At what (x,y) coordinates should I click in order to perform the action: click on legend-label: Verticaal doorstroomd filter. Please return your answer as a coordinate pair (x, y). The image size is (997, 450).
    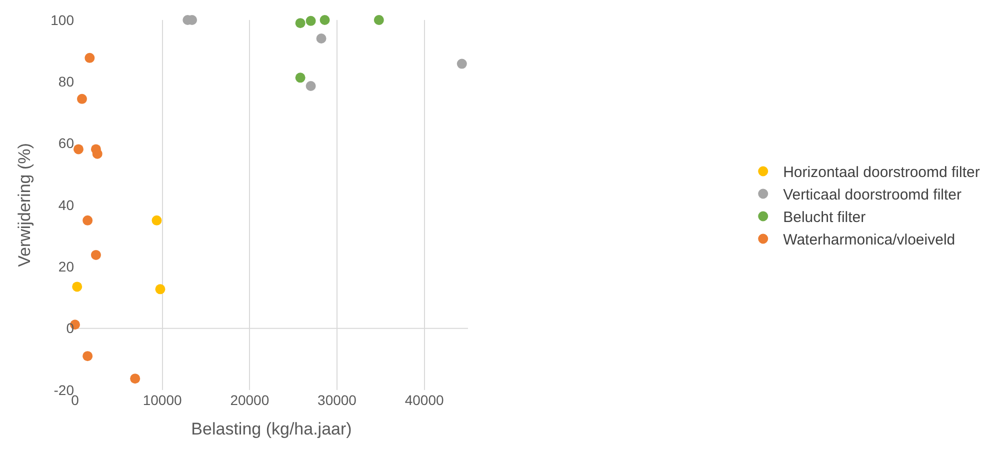
    Looking at the image, I should click on (872, 195).